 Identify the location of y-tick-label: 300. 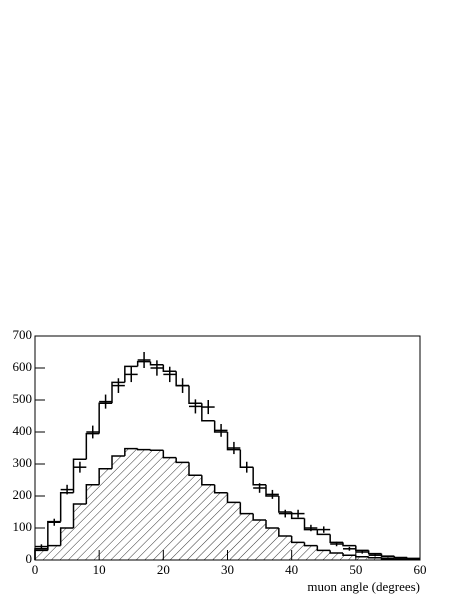
(23, 462).